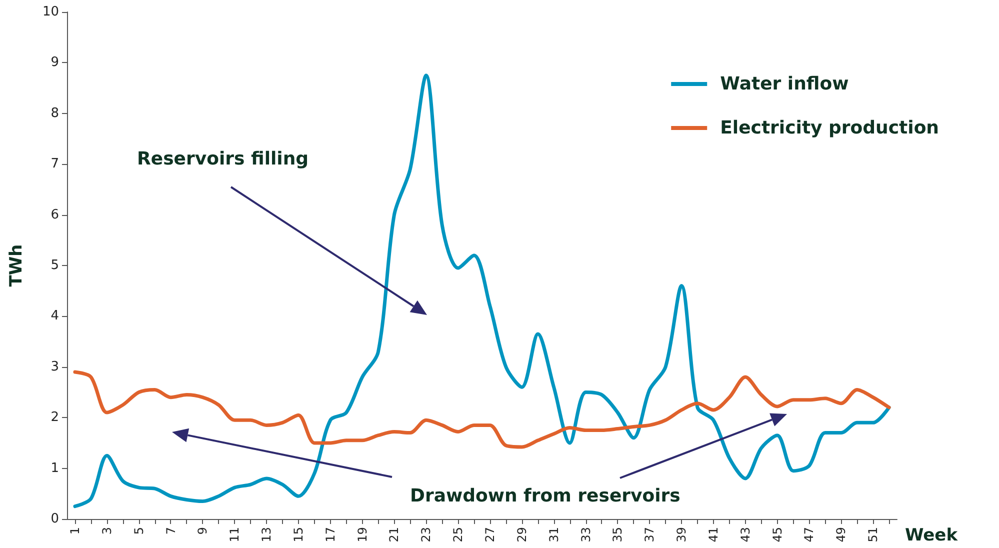 Image resolution: width=999 pixels, height=548 pixels. What do you see at coordinates (54, 214) in the screenshot?
I see `y-tick-label: 6` at bounding box center [54, 214].